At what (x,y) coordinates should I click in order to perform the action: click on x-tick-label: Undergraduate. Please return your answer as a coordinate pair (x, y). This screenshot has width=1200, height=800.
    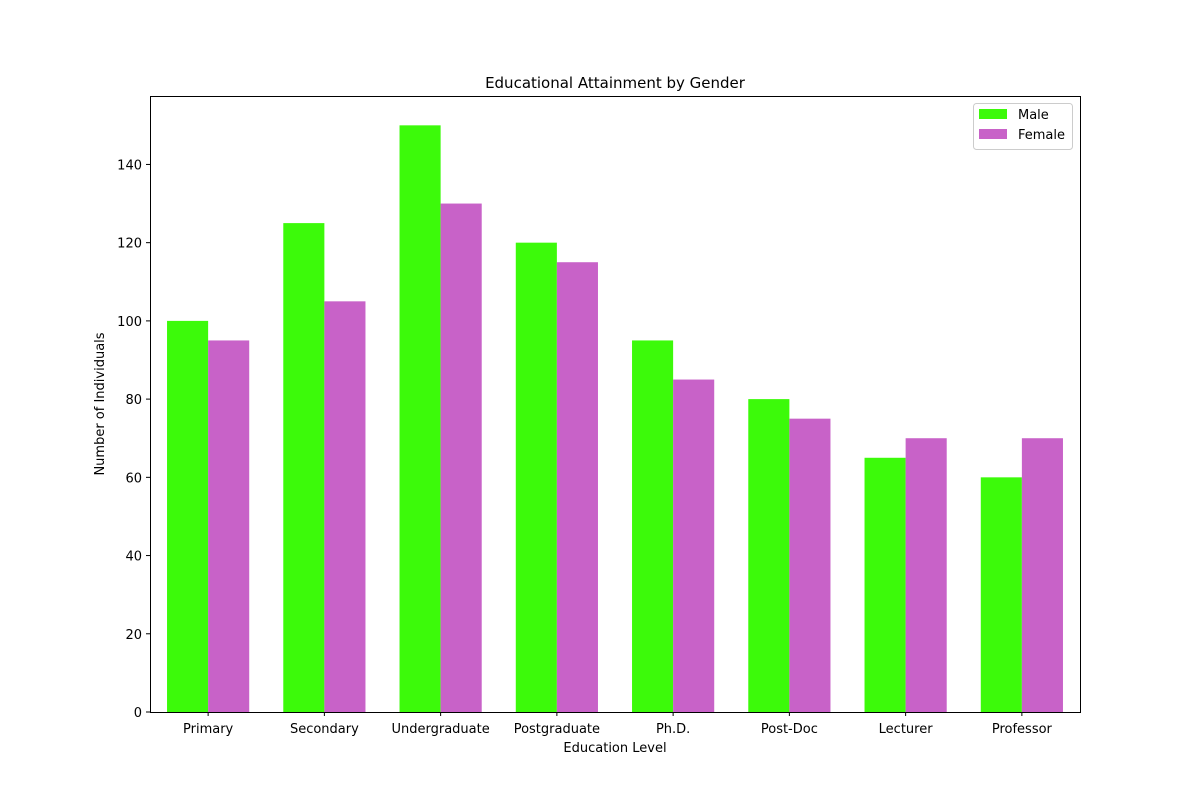
    Looking at the image, I should click on (441, 729).